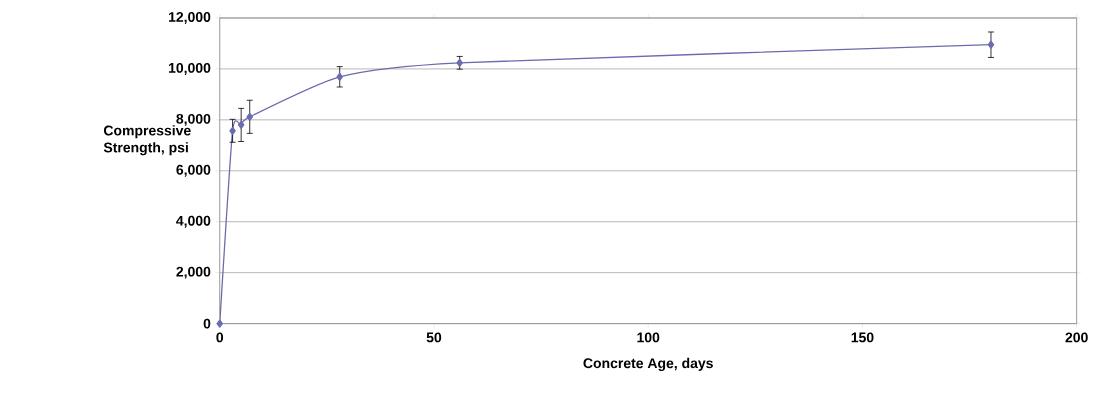 The height and width of the screenshot is (400, 1093). What do you see at coordinates (1076, 337) in the screenshot?
I see `x-tick-label: 200` at bounding box center [1076, 337].